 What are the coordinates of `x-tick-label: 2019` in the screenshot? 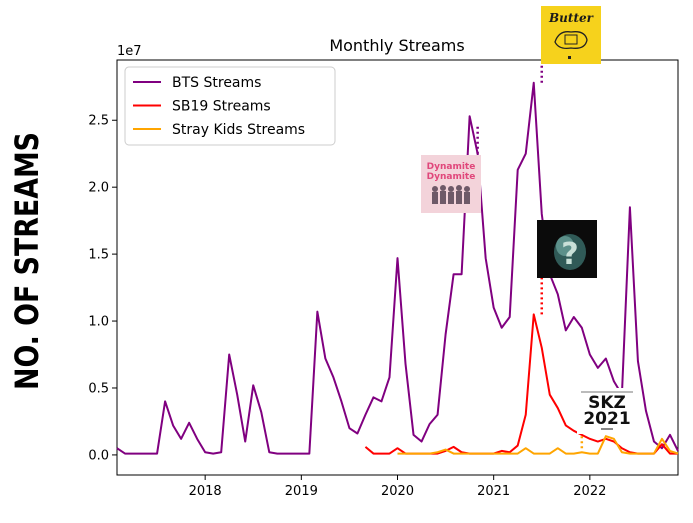 It's located at (301, 491).